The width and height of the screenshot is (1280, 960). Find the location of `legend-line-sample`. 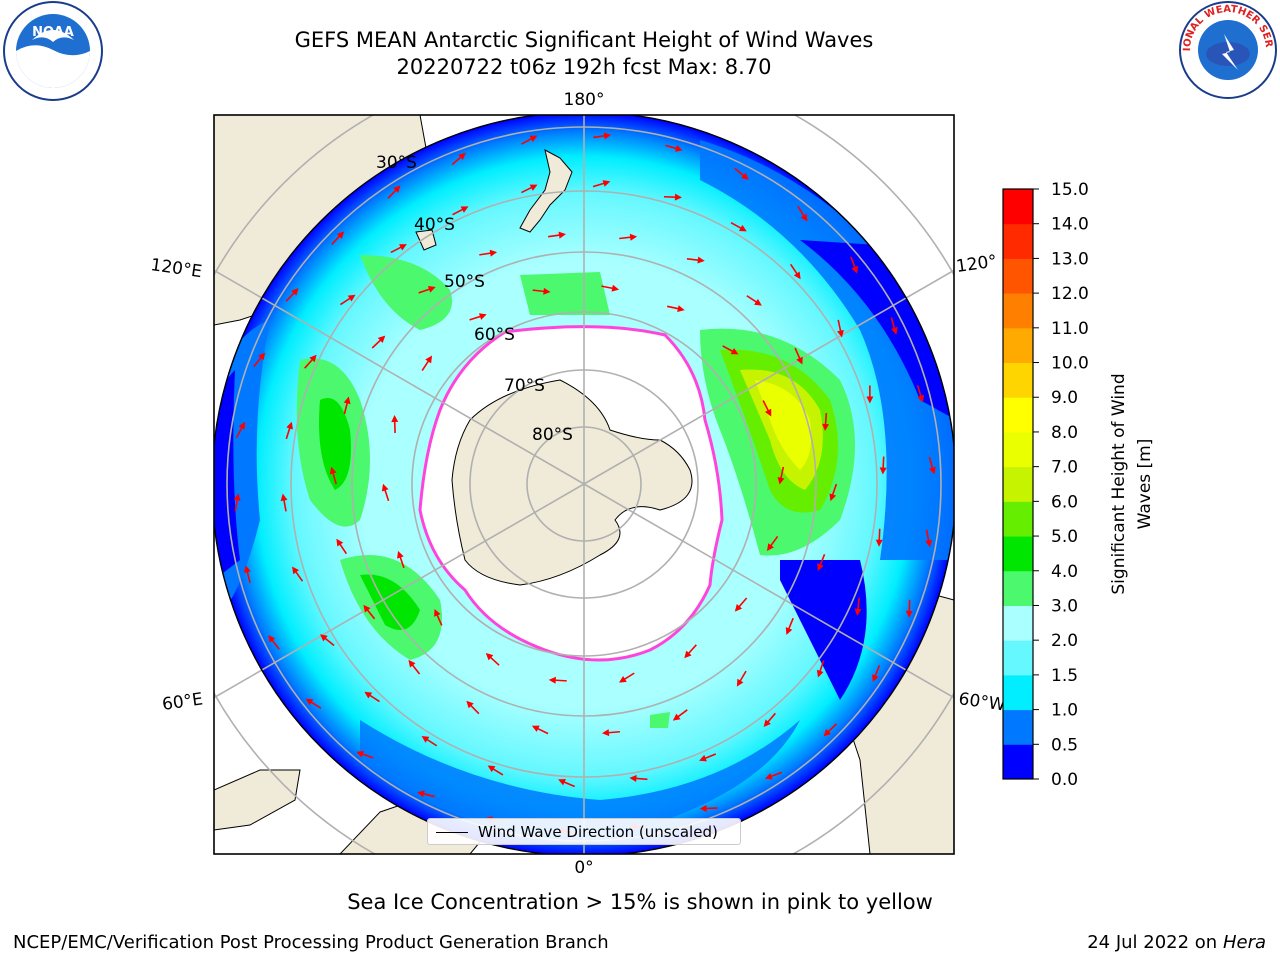

legend-line-sample is located at coordinates (452, 832).